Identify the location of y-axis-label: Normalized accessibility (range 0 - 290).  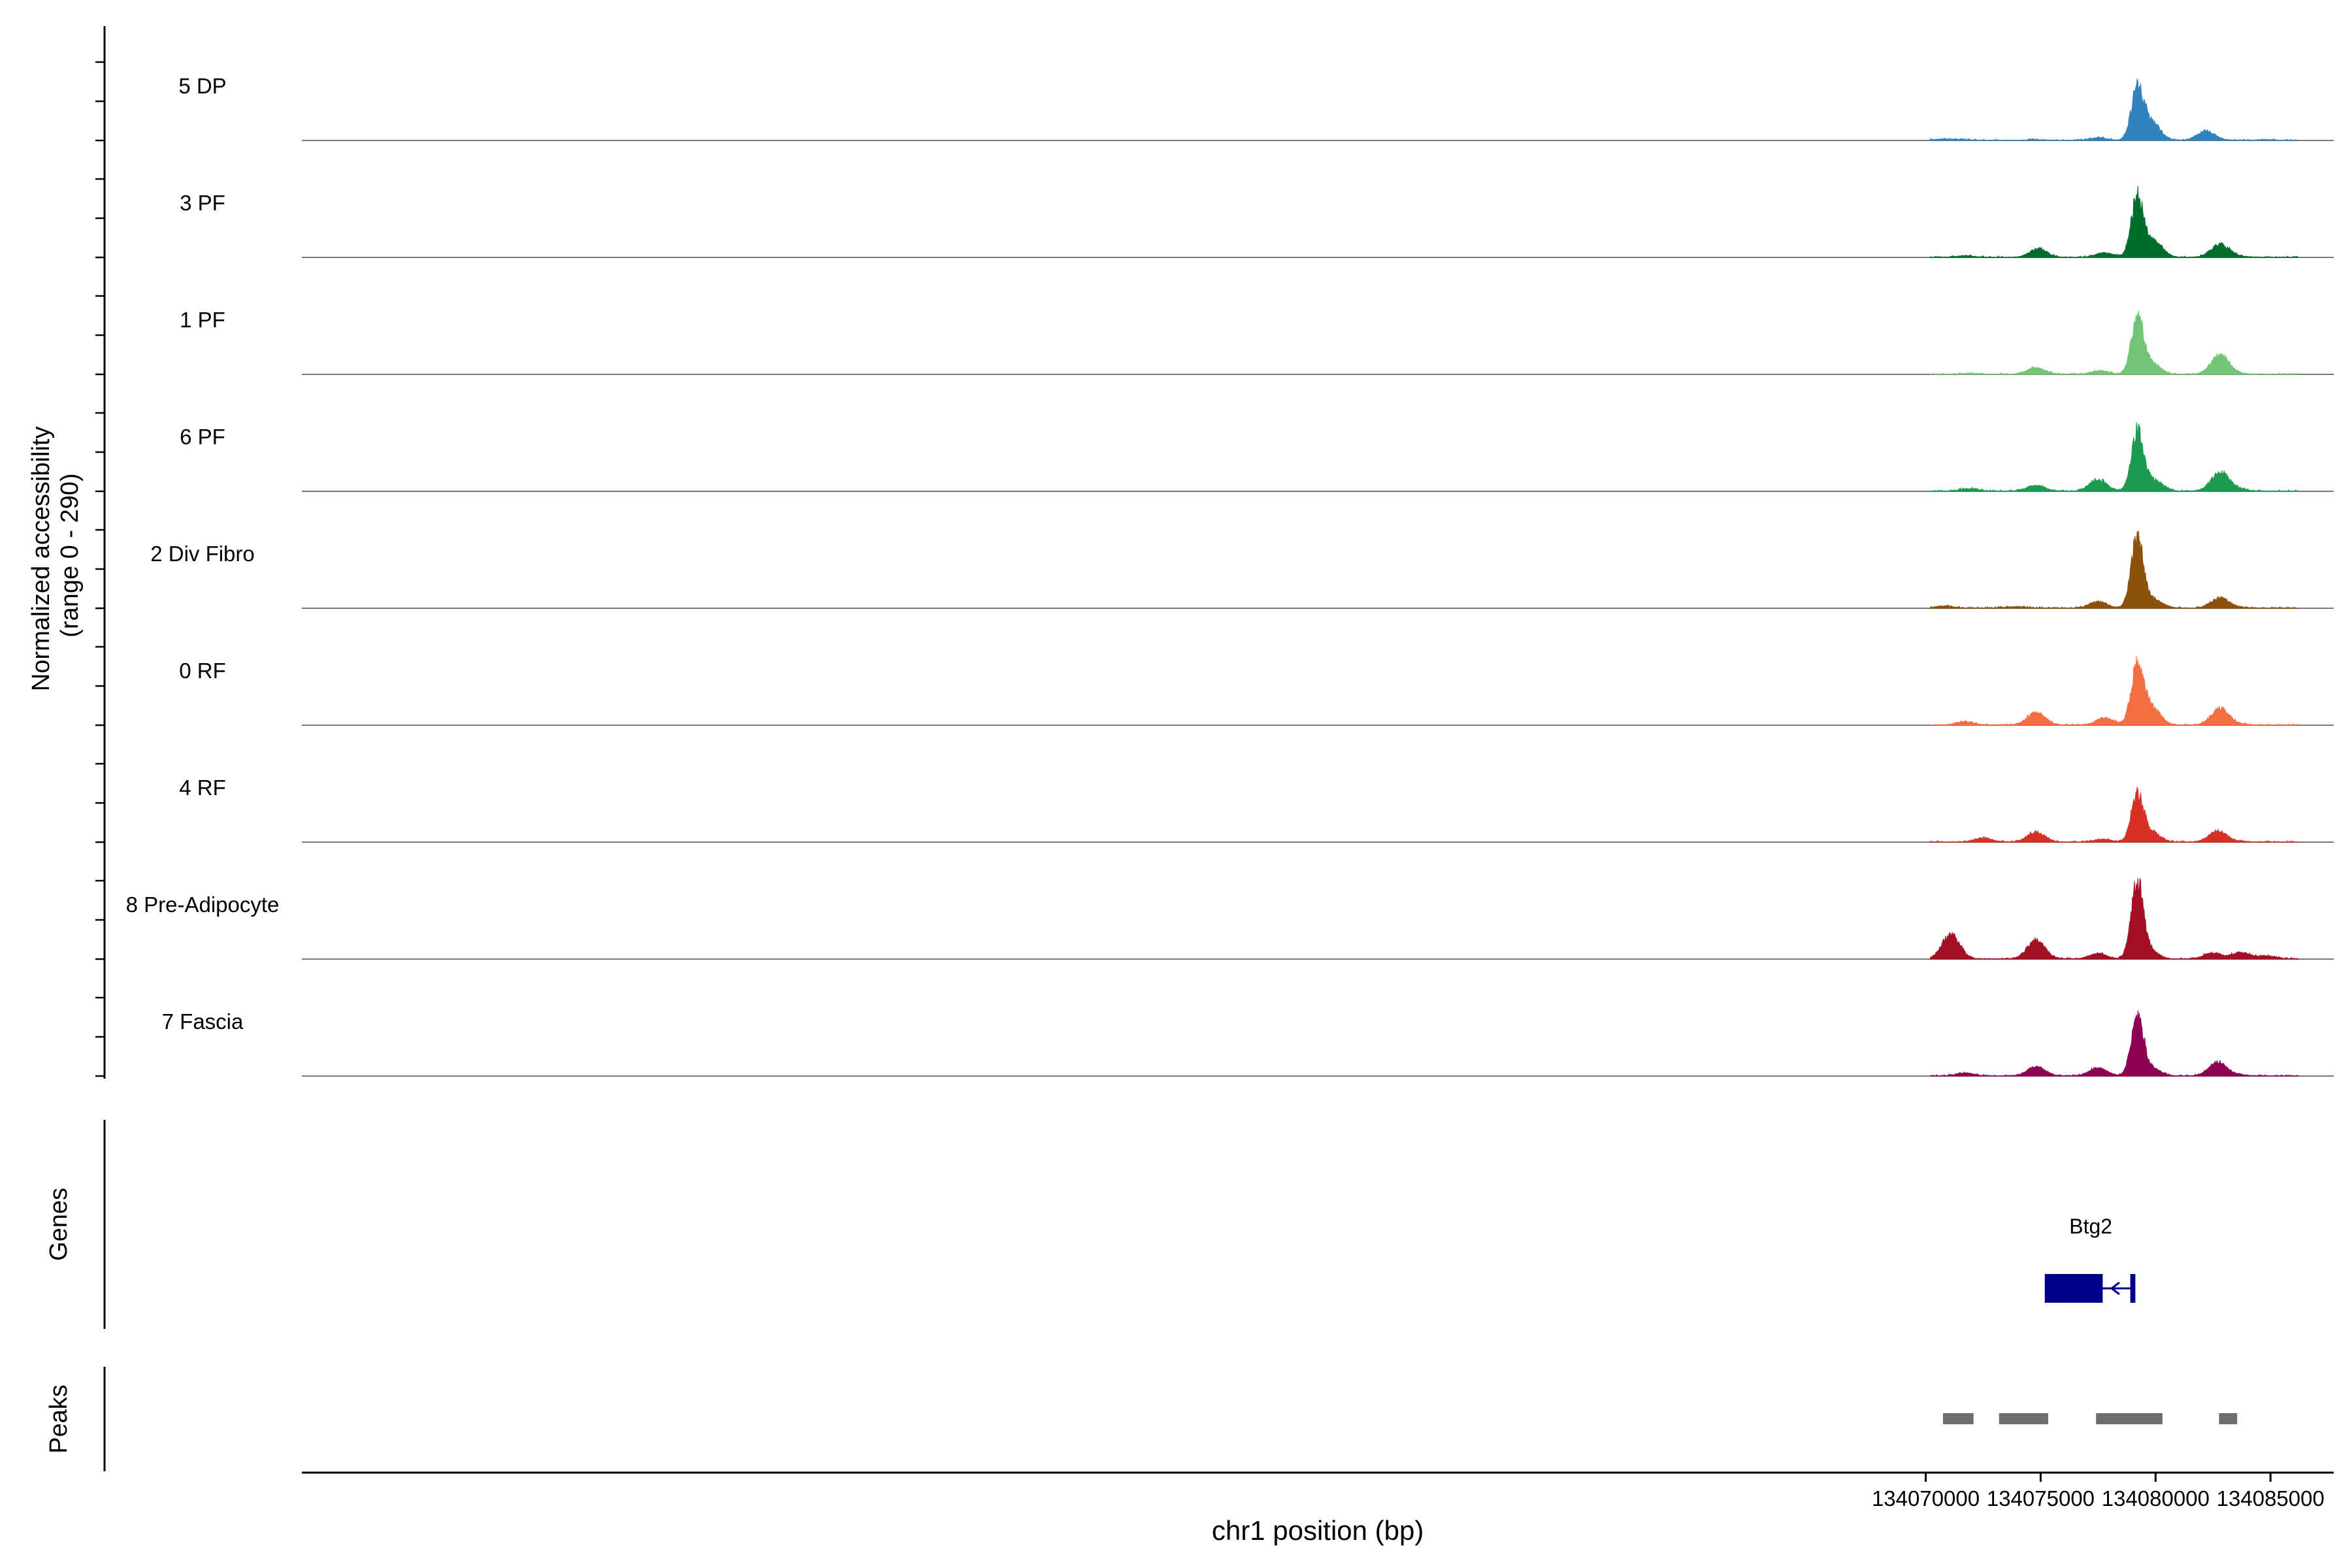
(55, 555).